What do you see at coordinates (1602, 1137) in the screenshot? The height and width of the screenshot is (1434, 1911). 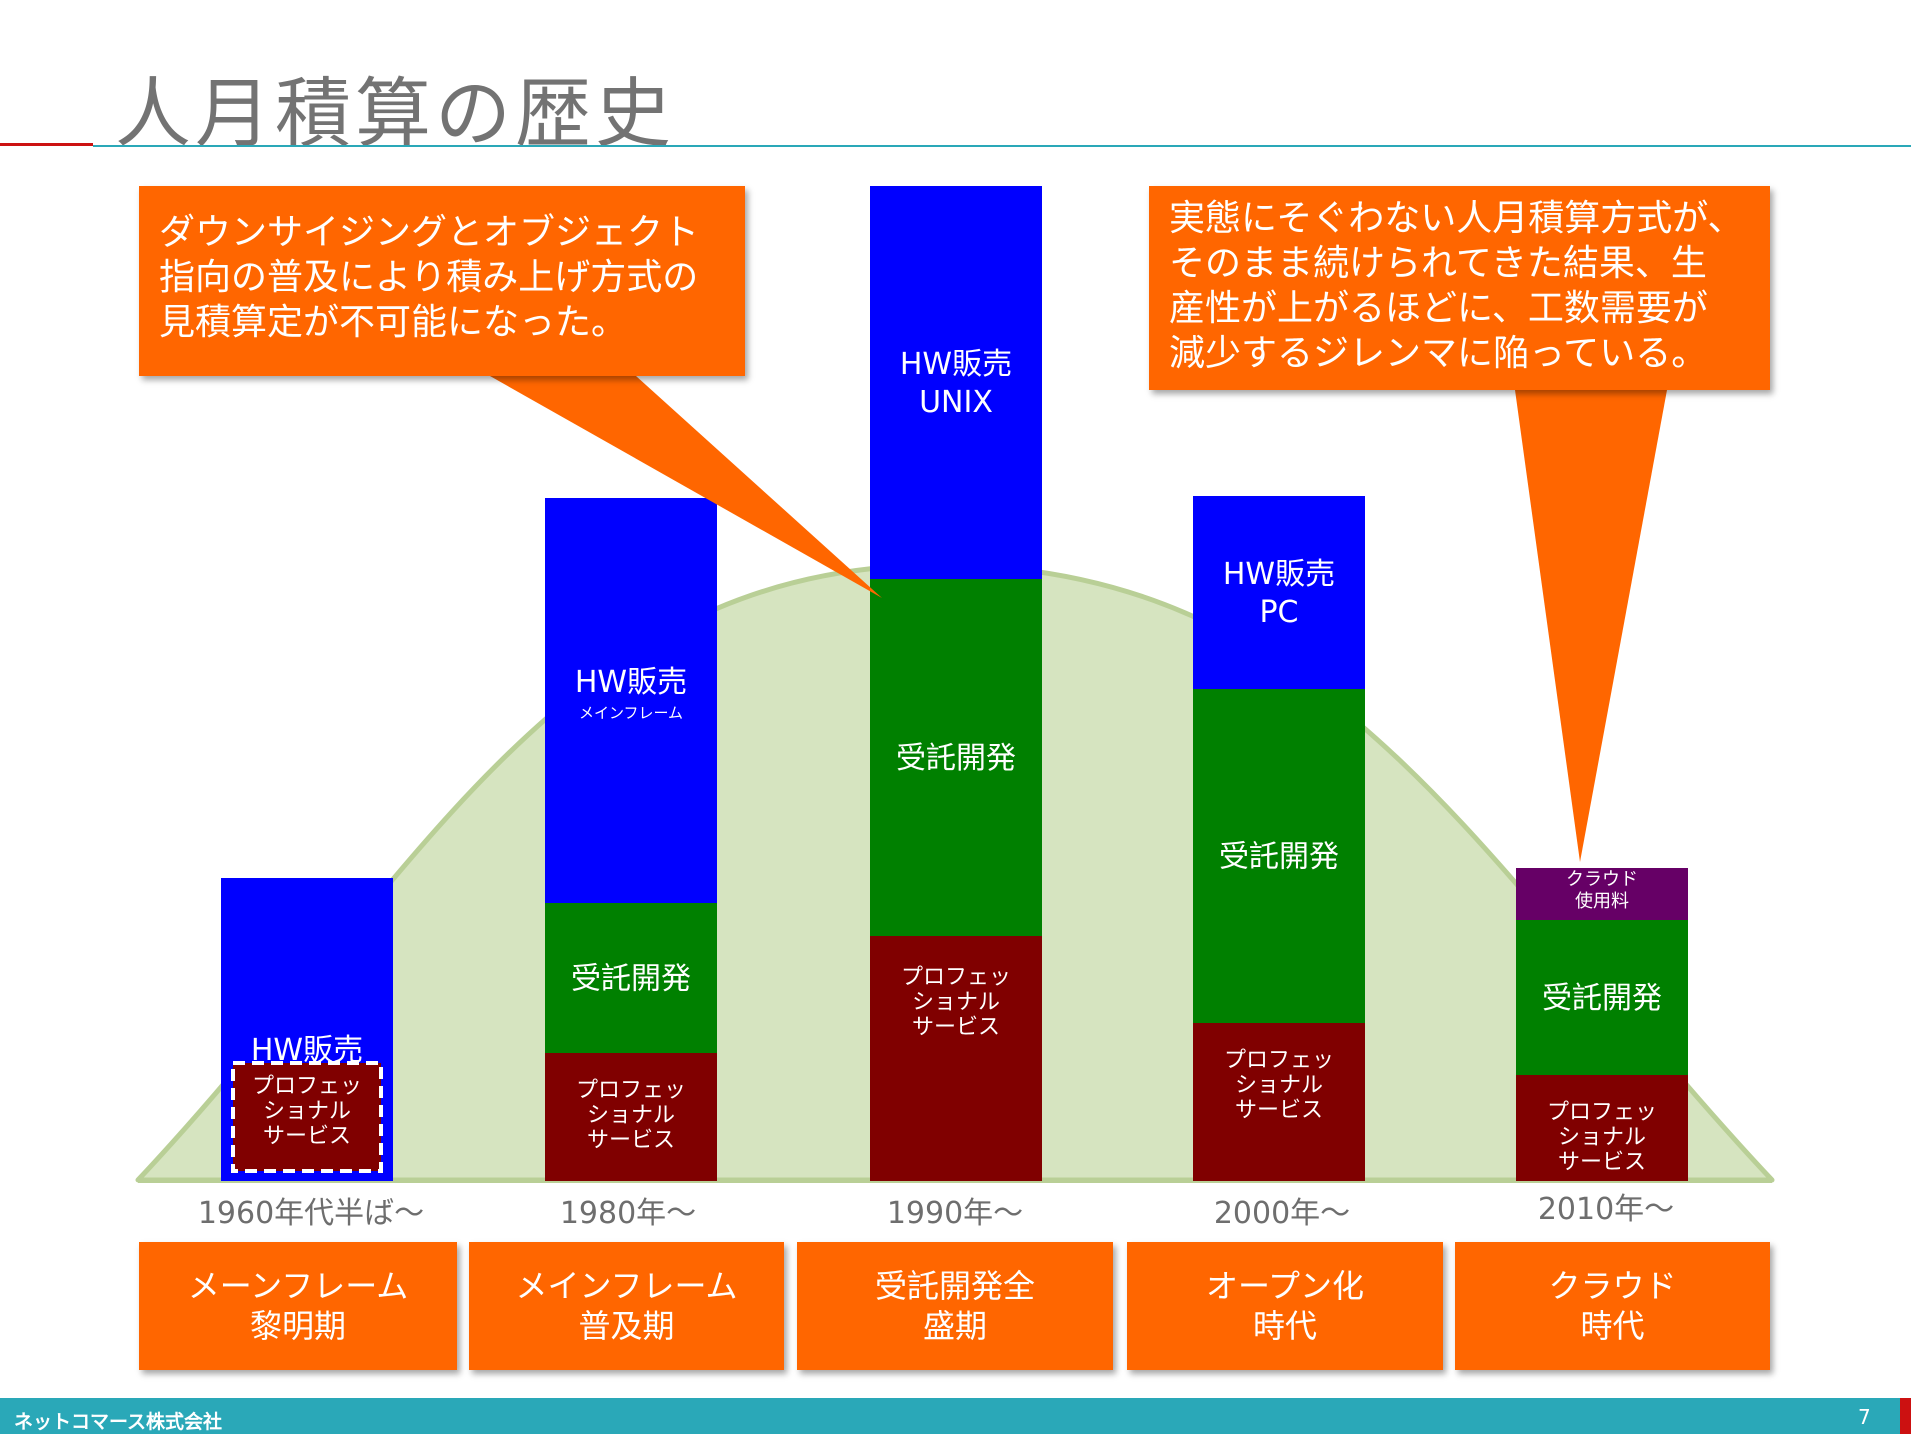 I see `bar-4-pro-label: ショナル` at bounding box center [1602, 1137].